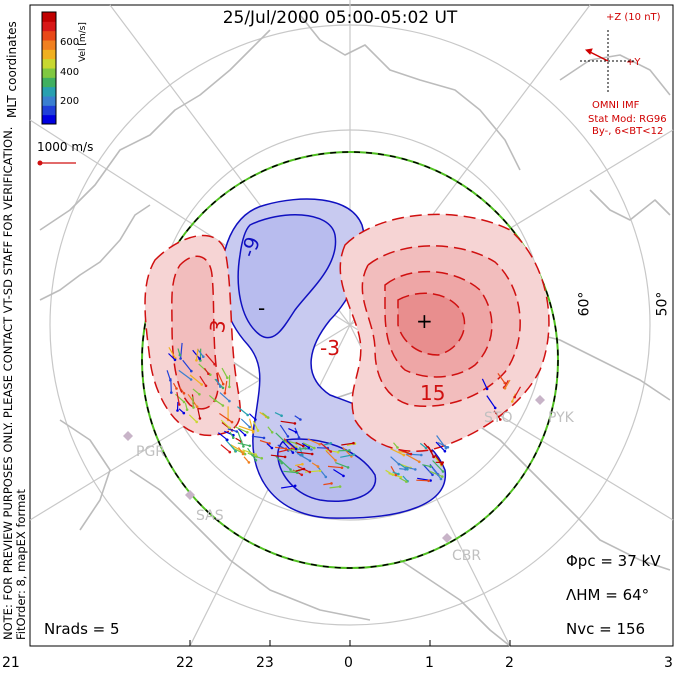 The image size is (680, 674). I want to click on velocity-colorbar, so click(49, 68).